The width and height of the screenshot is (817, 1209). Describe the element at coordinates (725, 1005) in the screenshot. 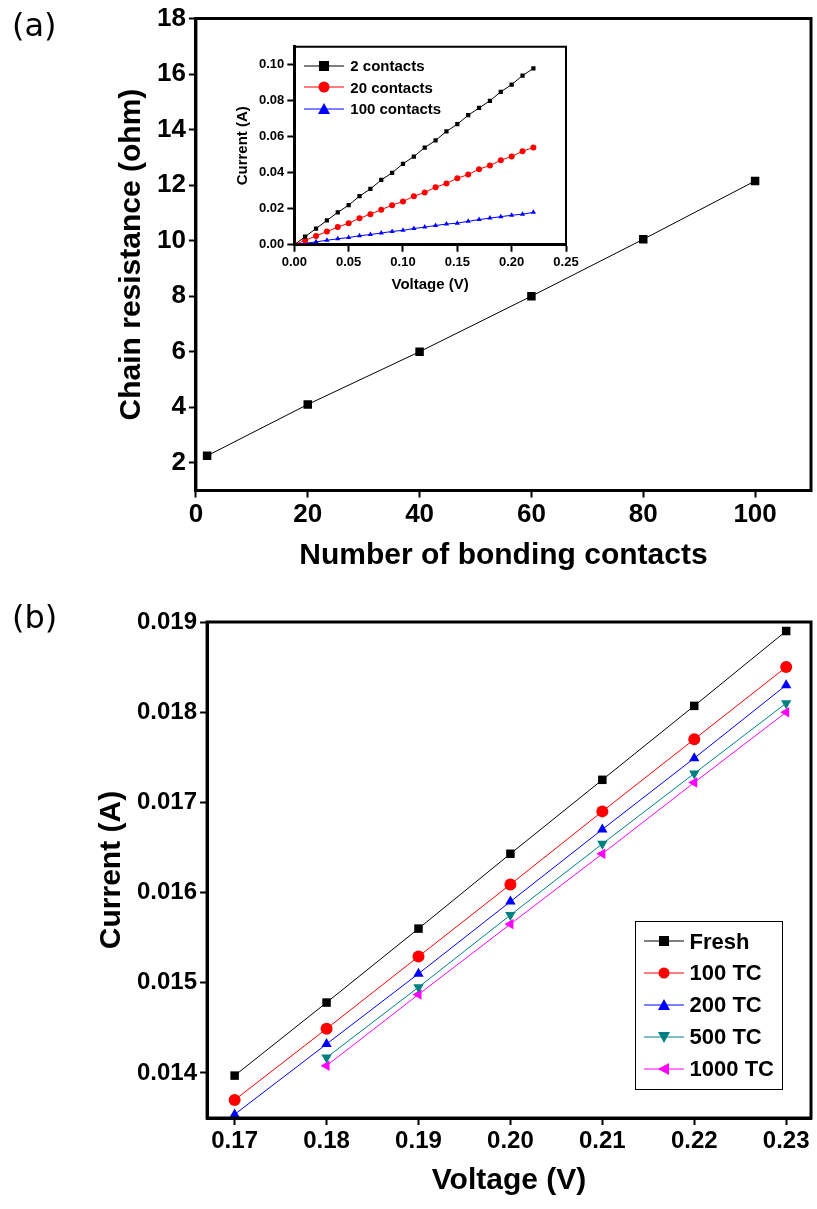

I see `legend-label: 200 TC` at that location.